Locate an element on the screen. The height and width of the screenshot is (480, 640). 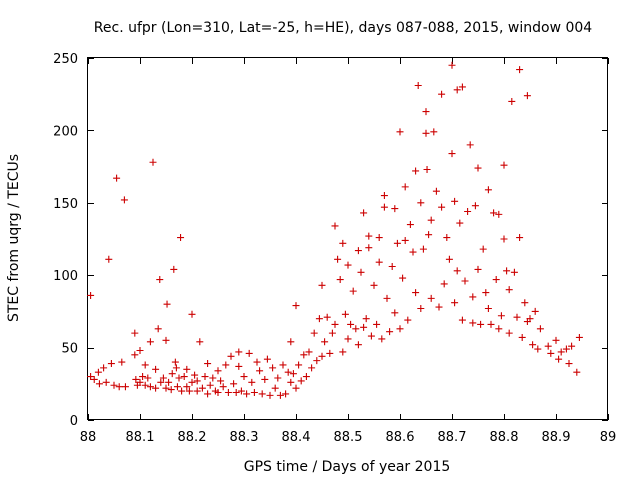
x-tick-label: 88.9 is located at coordinates (556, 437).